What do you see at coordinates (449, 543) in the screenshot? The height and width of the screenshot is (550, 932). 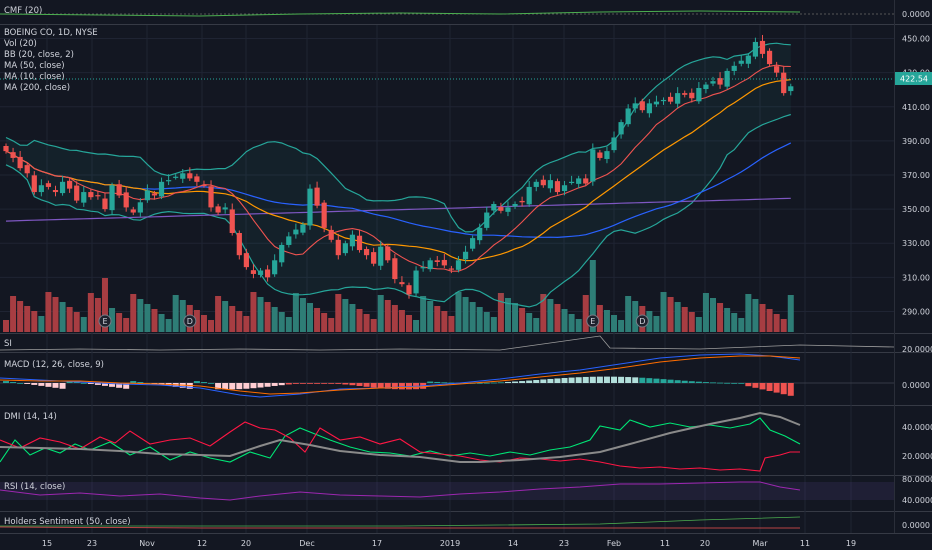 I see `time-axis: 15 23 Nov 12 20 Dec 17 2019 14 23 Feb 11 20 Mar 11 19` at bounding box center [449, 543].